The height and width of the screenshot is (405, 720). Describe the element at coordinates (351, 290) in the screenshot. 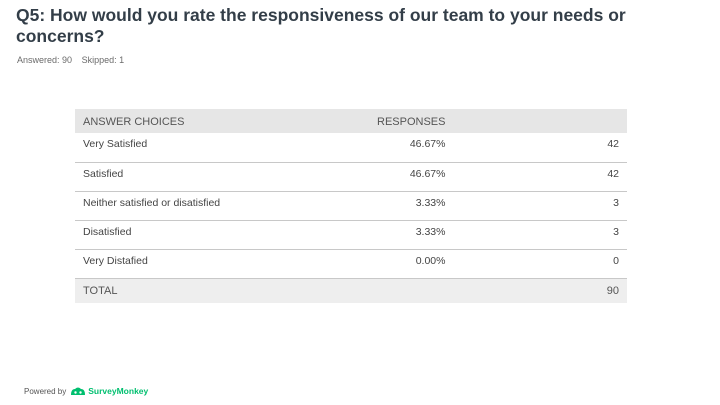

I see `total-row: TOTAL 90` at that location.